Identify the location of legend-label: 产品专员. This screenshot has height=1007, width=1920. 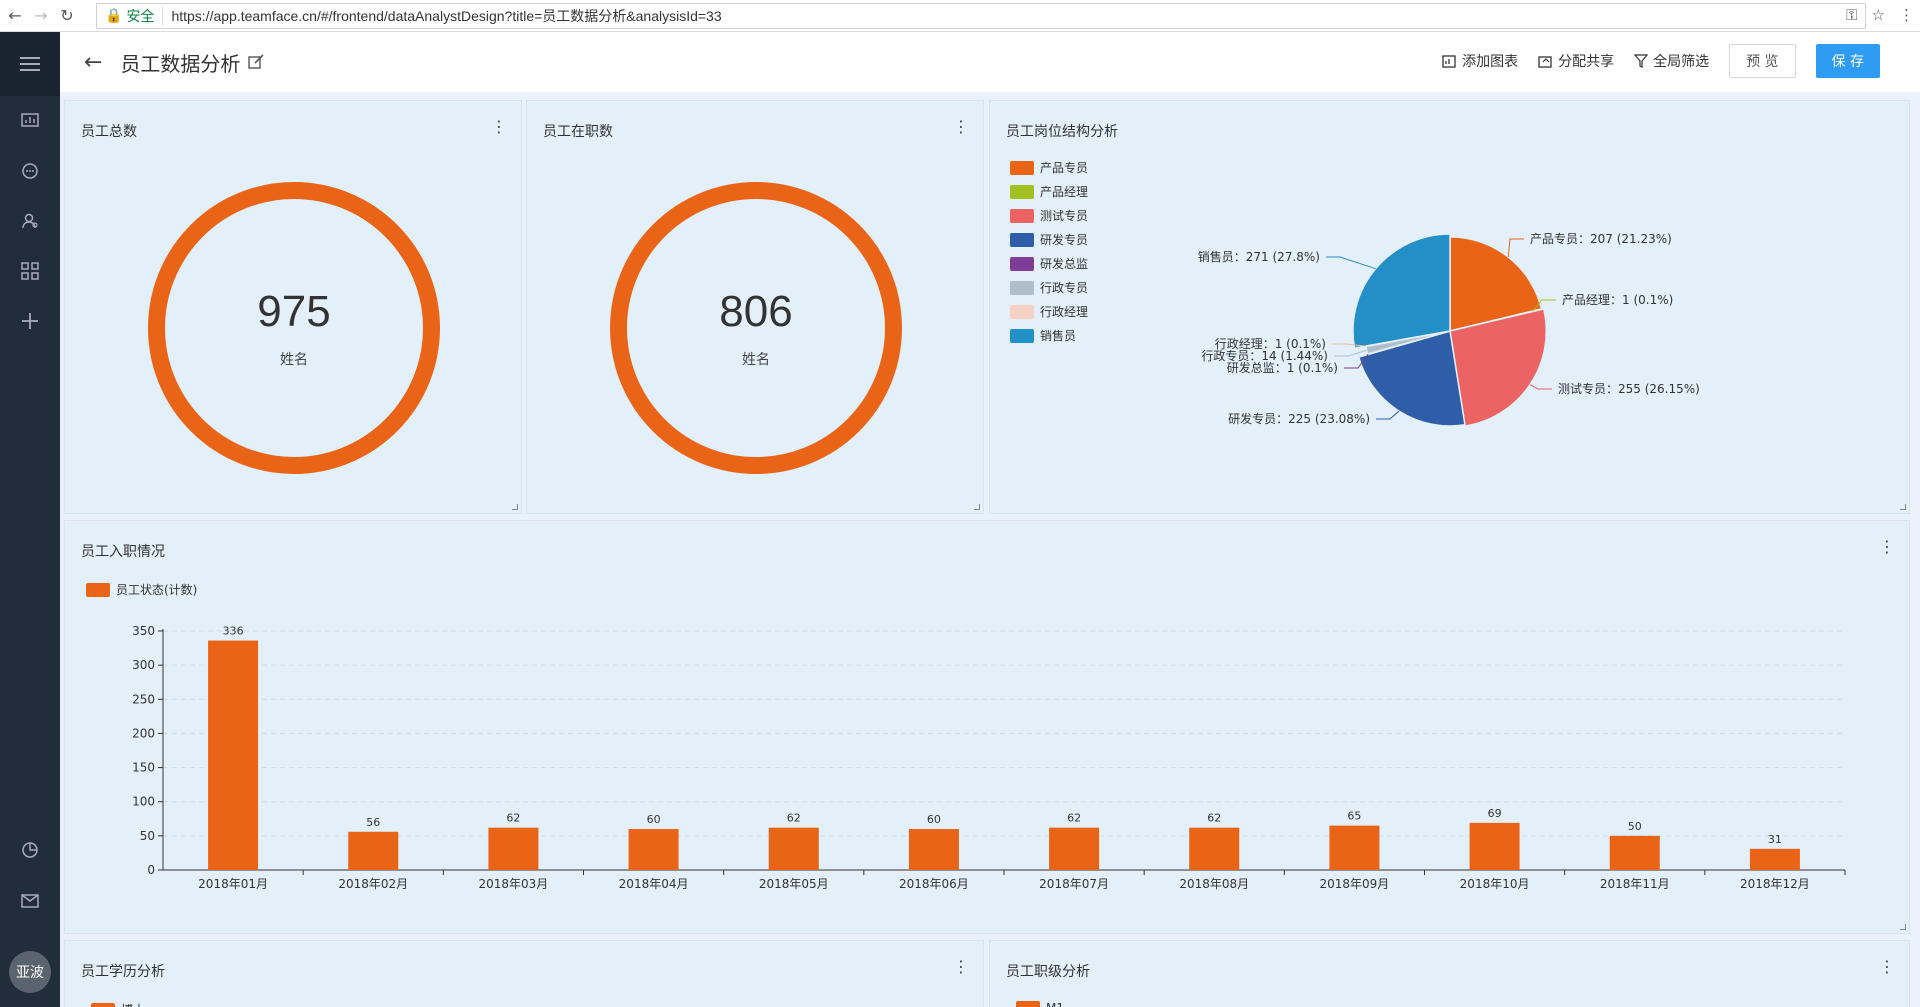
(1064, 168).